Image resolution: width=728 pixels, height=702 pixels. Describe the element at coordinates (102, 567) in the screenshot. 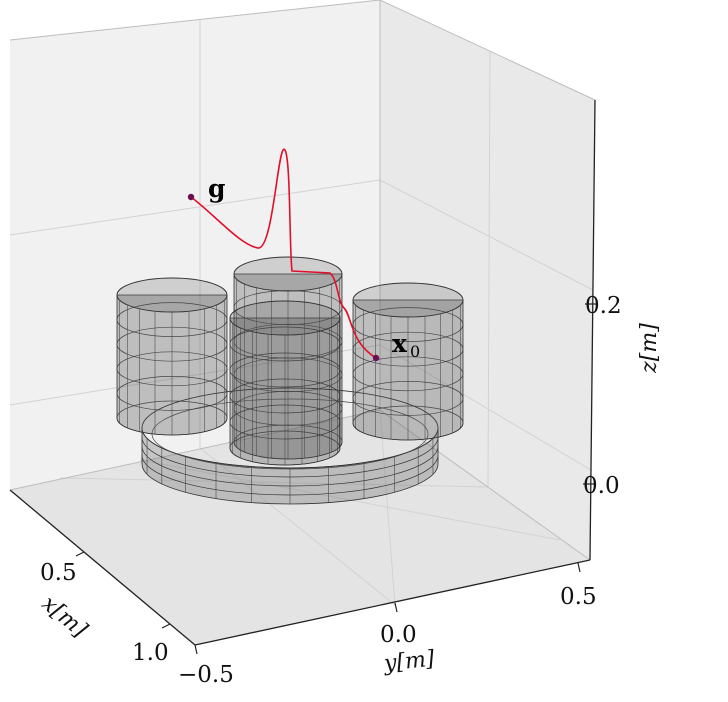

I see `x-axis-line` at that location.